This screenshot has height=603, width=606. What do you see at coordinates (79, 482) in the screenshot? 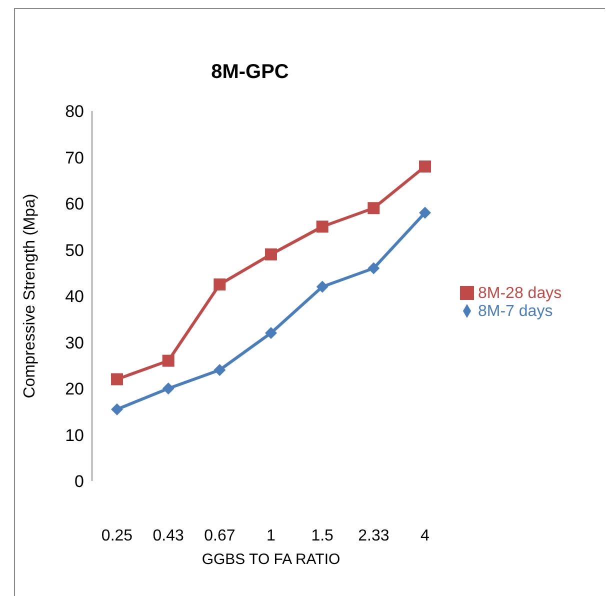
I see `y-tick-label: 0` at bounding box center [79, 482].